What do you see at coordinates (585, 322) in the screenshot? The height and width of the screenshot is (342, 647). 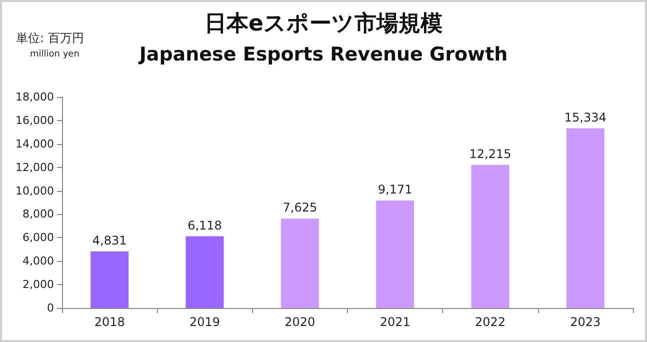 I see `x-tick-label: 2023` at bounding box center [585, 322].